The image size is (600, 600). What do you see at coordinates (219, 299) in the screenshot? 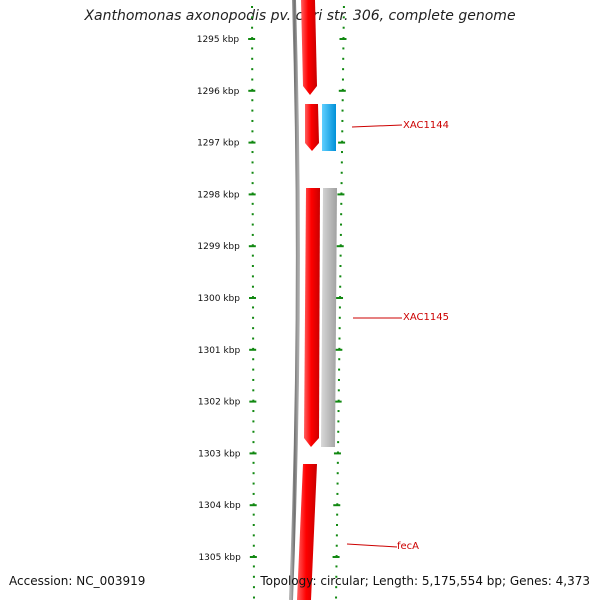
I see `scale-tick-label: 1300 kbp` at bounding box center [219, 299].